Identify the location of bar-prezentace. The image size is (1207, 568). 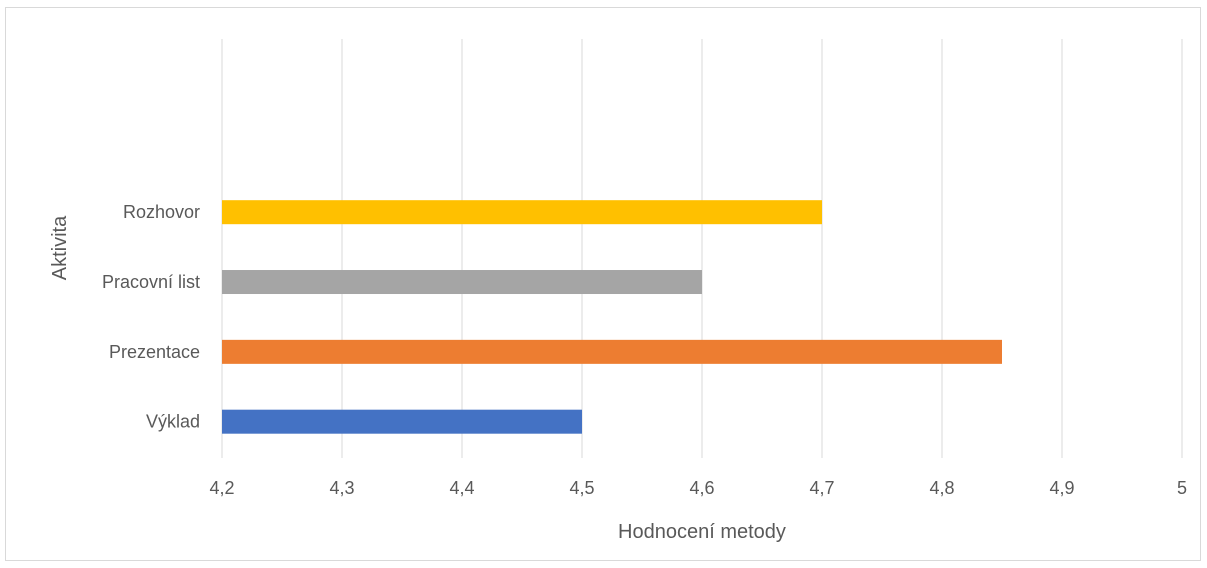
(612, 351).